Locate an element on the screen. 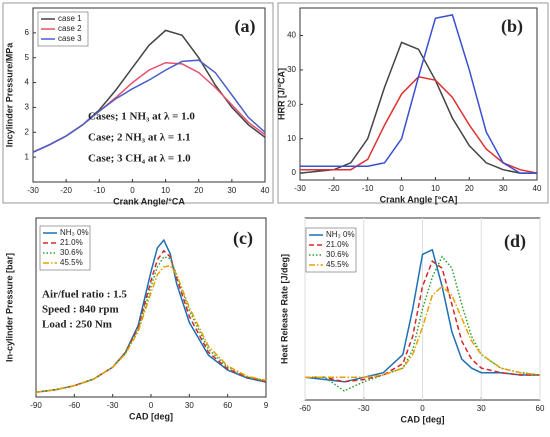 This screenshot has width=550, height=437. panel-label: (a) is located at coordinates (245, 26).